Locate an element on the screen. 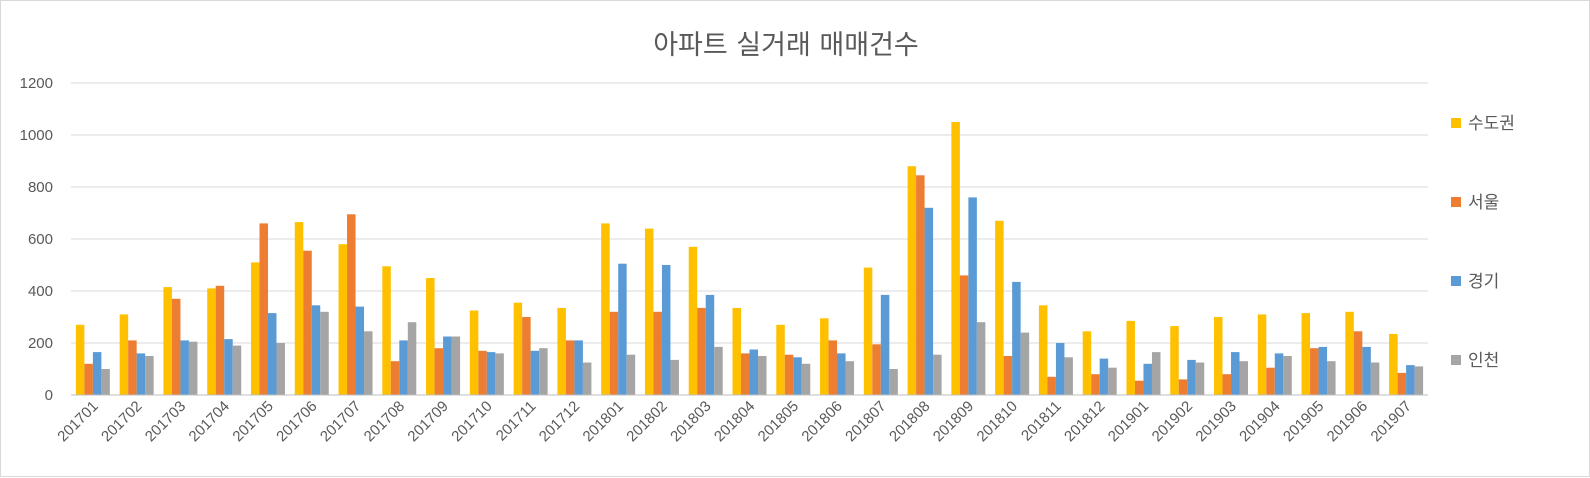 This screenshot has width=1590, height=478. y-tick-label: 200 is located at coordinates (40, 343).